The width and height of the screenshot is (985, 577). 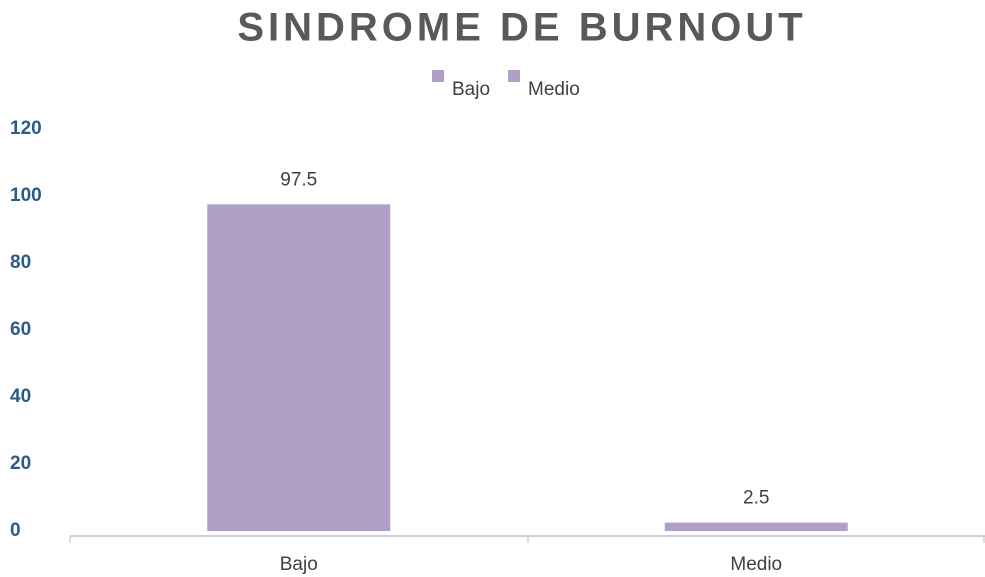 What do you see at coordinates (26, 195) in the screenshot?
I see `y-tick-label: 100` at bounding box center [26, 195].